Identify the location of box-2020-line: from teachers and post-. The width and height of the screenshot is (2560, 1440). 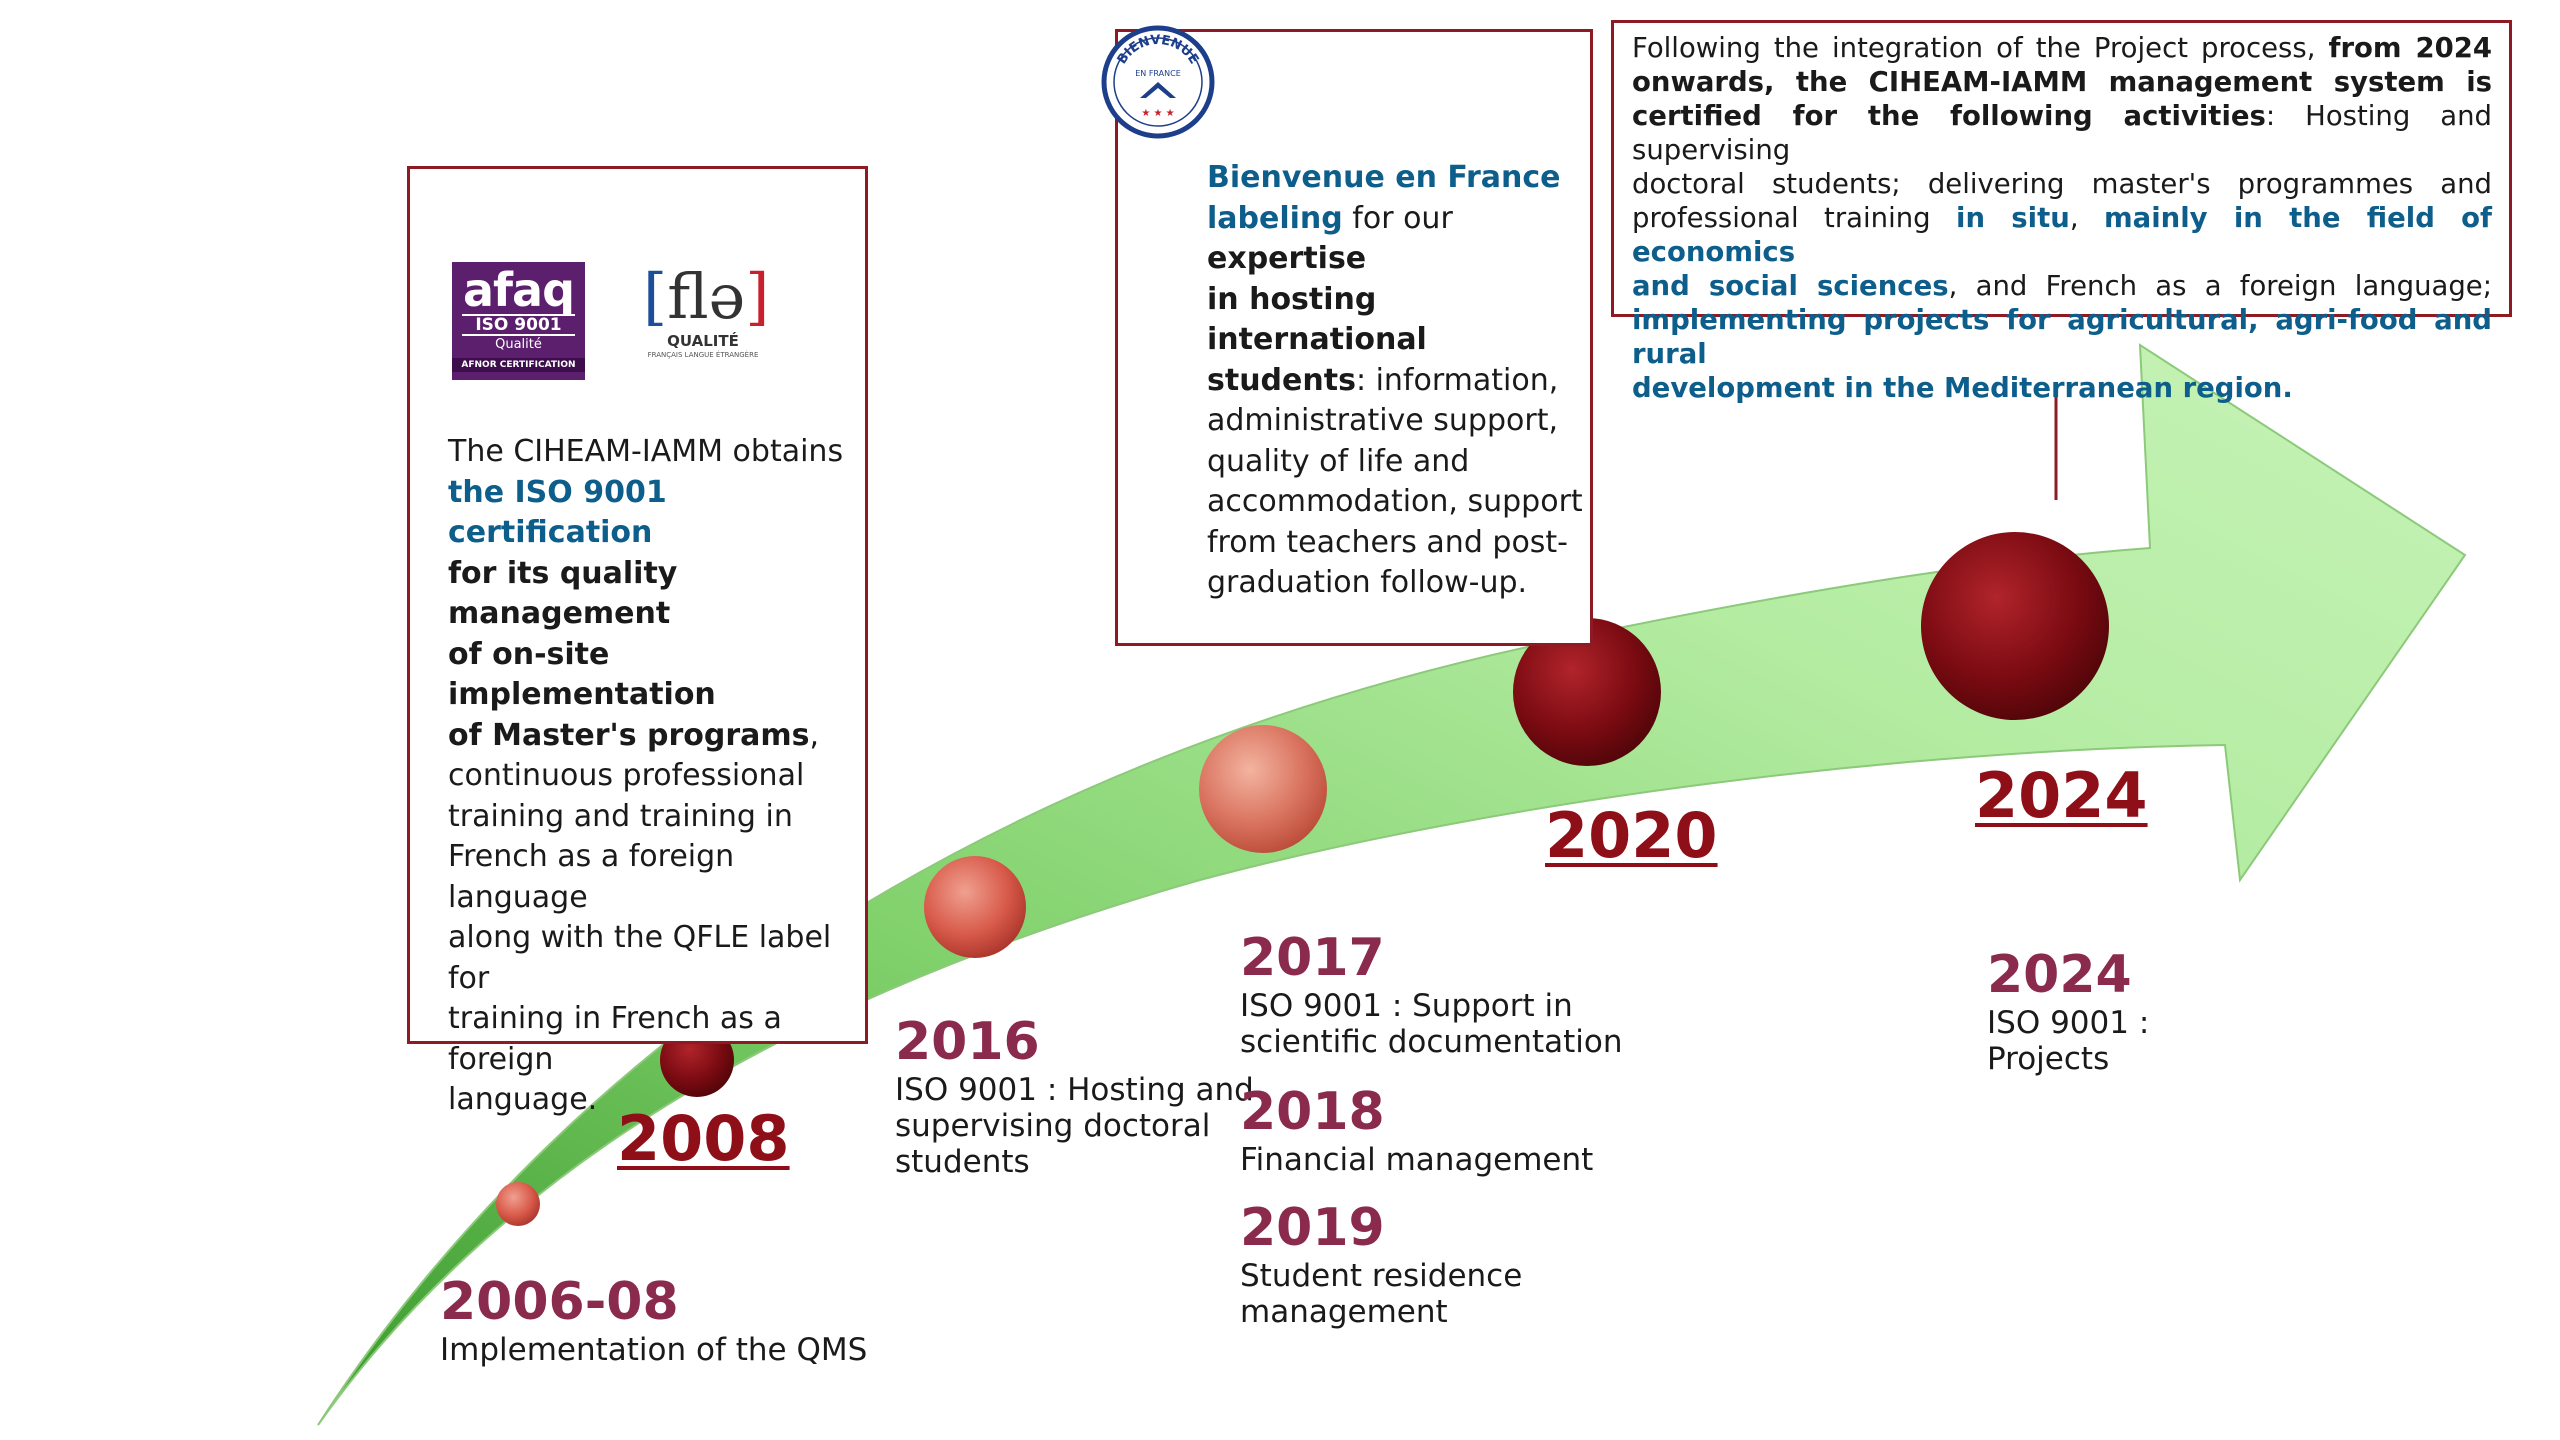
(1388, 542).